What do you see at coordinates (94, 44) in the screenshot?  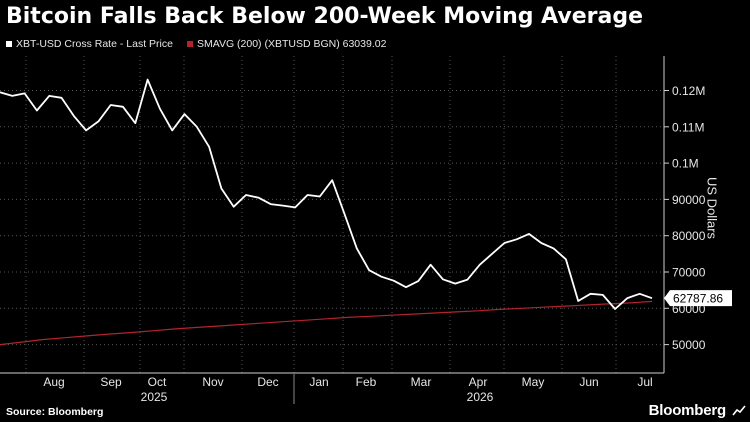 I see `legend-label-price: XBT-USD Cross Rate - Last Price` at bounding box center [94, 44].